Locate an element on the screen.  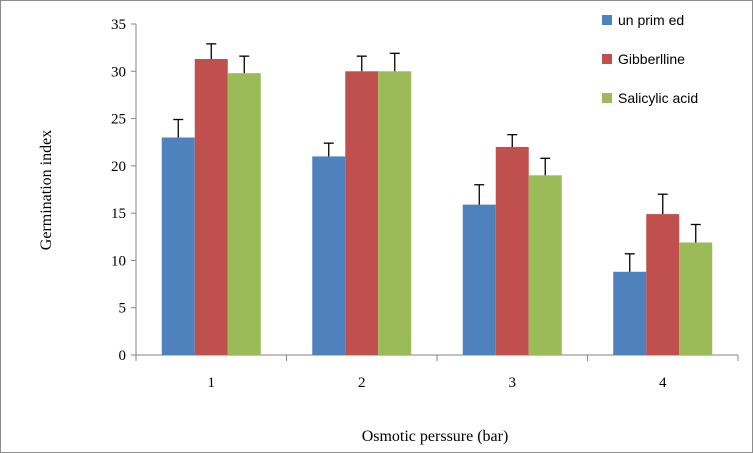
x-axis-title: Osmotic perssure (bar) is located at coordinates (435, 436).